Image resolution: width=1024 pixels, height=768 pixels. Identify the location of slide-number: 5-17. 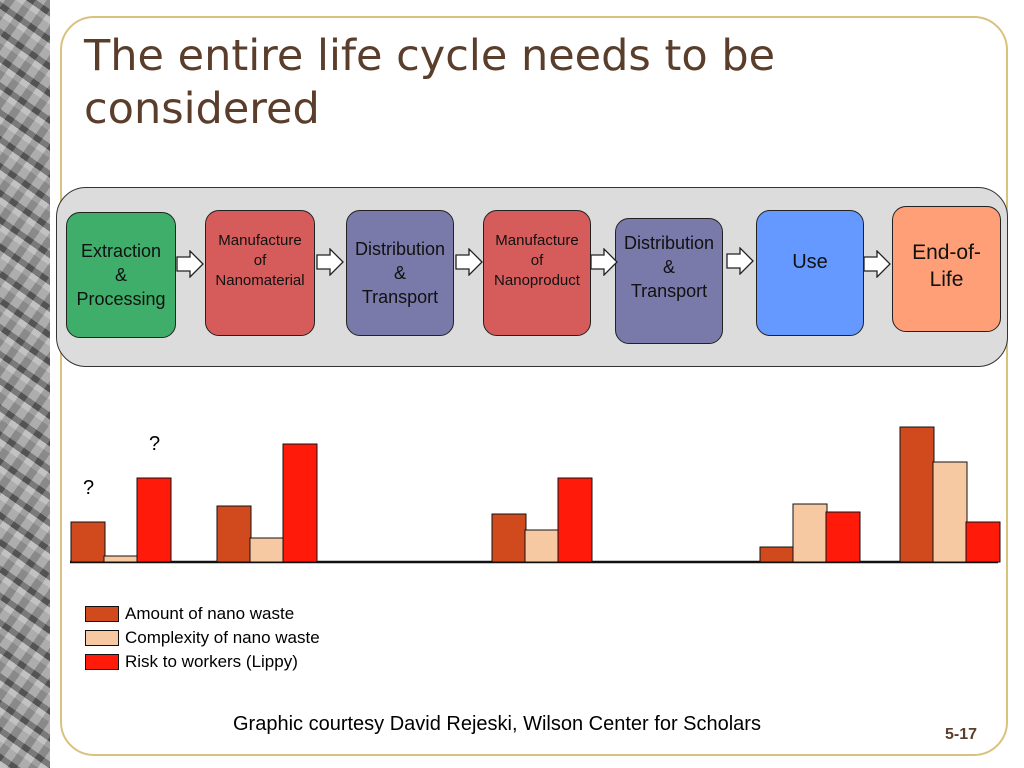
(961, 734).